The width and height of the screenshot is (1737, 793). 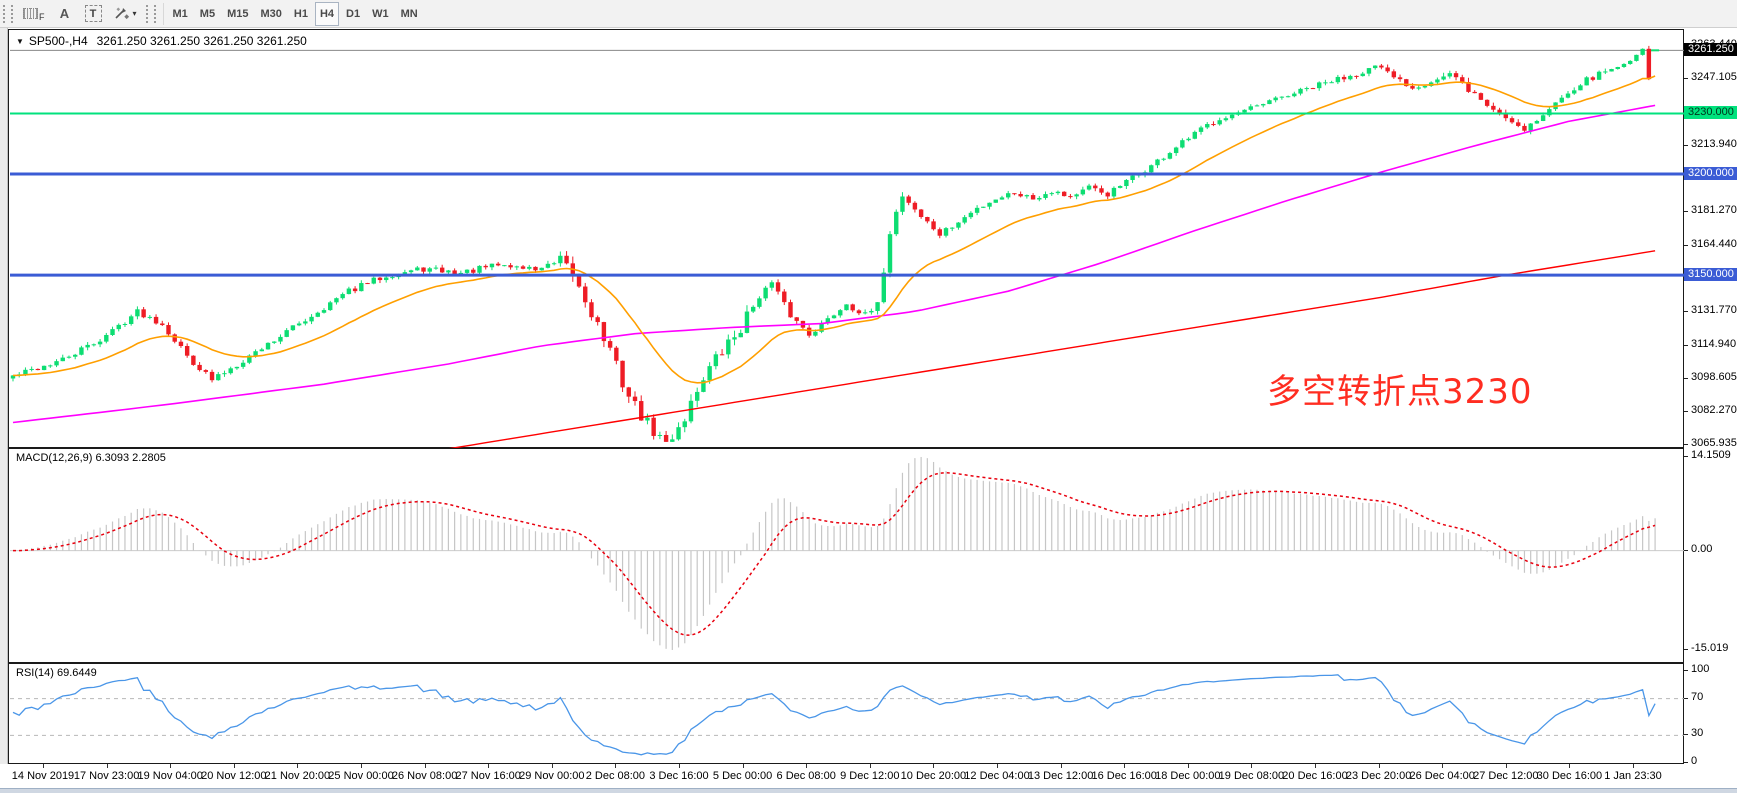 I want to click on time-axis-label: 20 Nov 12:00, so click(x=234, y=776).